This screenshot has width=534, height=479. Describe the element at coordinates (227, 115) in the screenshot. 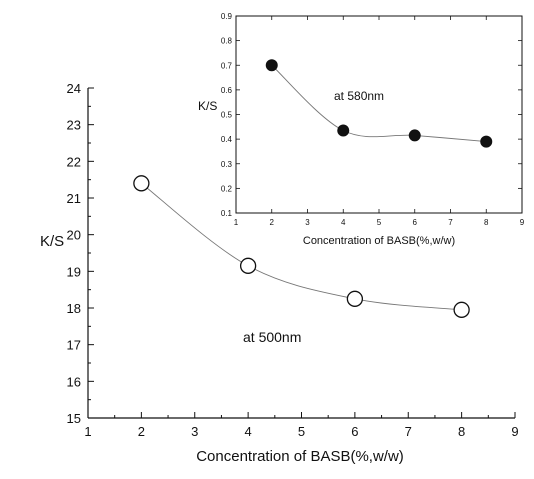

I see `inset-y-tick-label: 0.5` at that location.